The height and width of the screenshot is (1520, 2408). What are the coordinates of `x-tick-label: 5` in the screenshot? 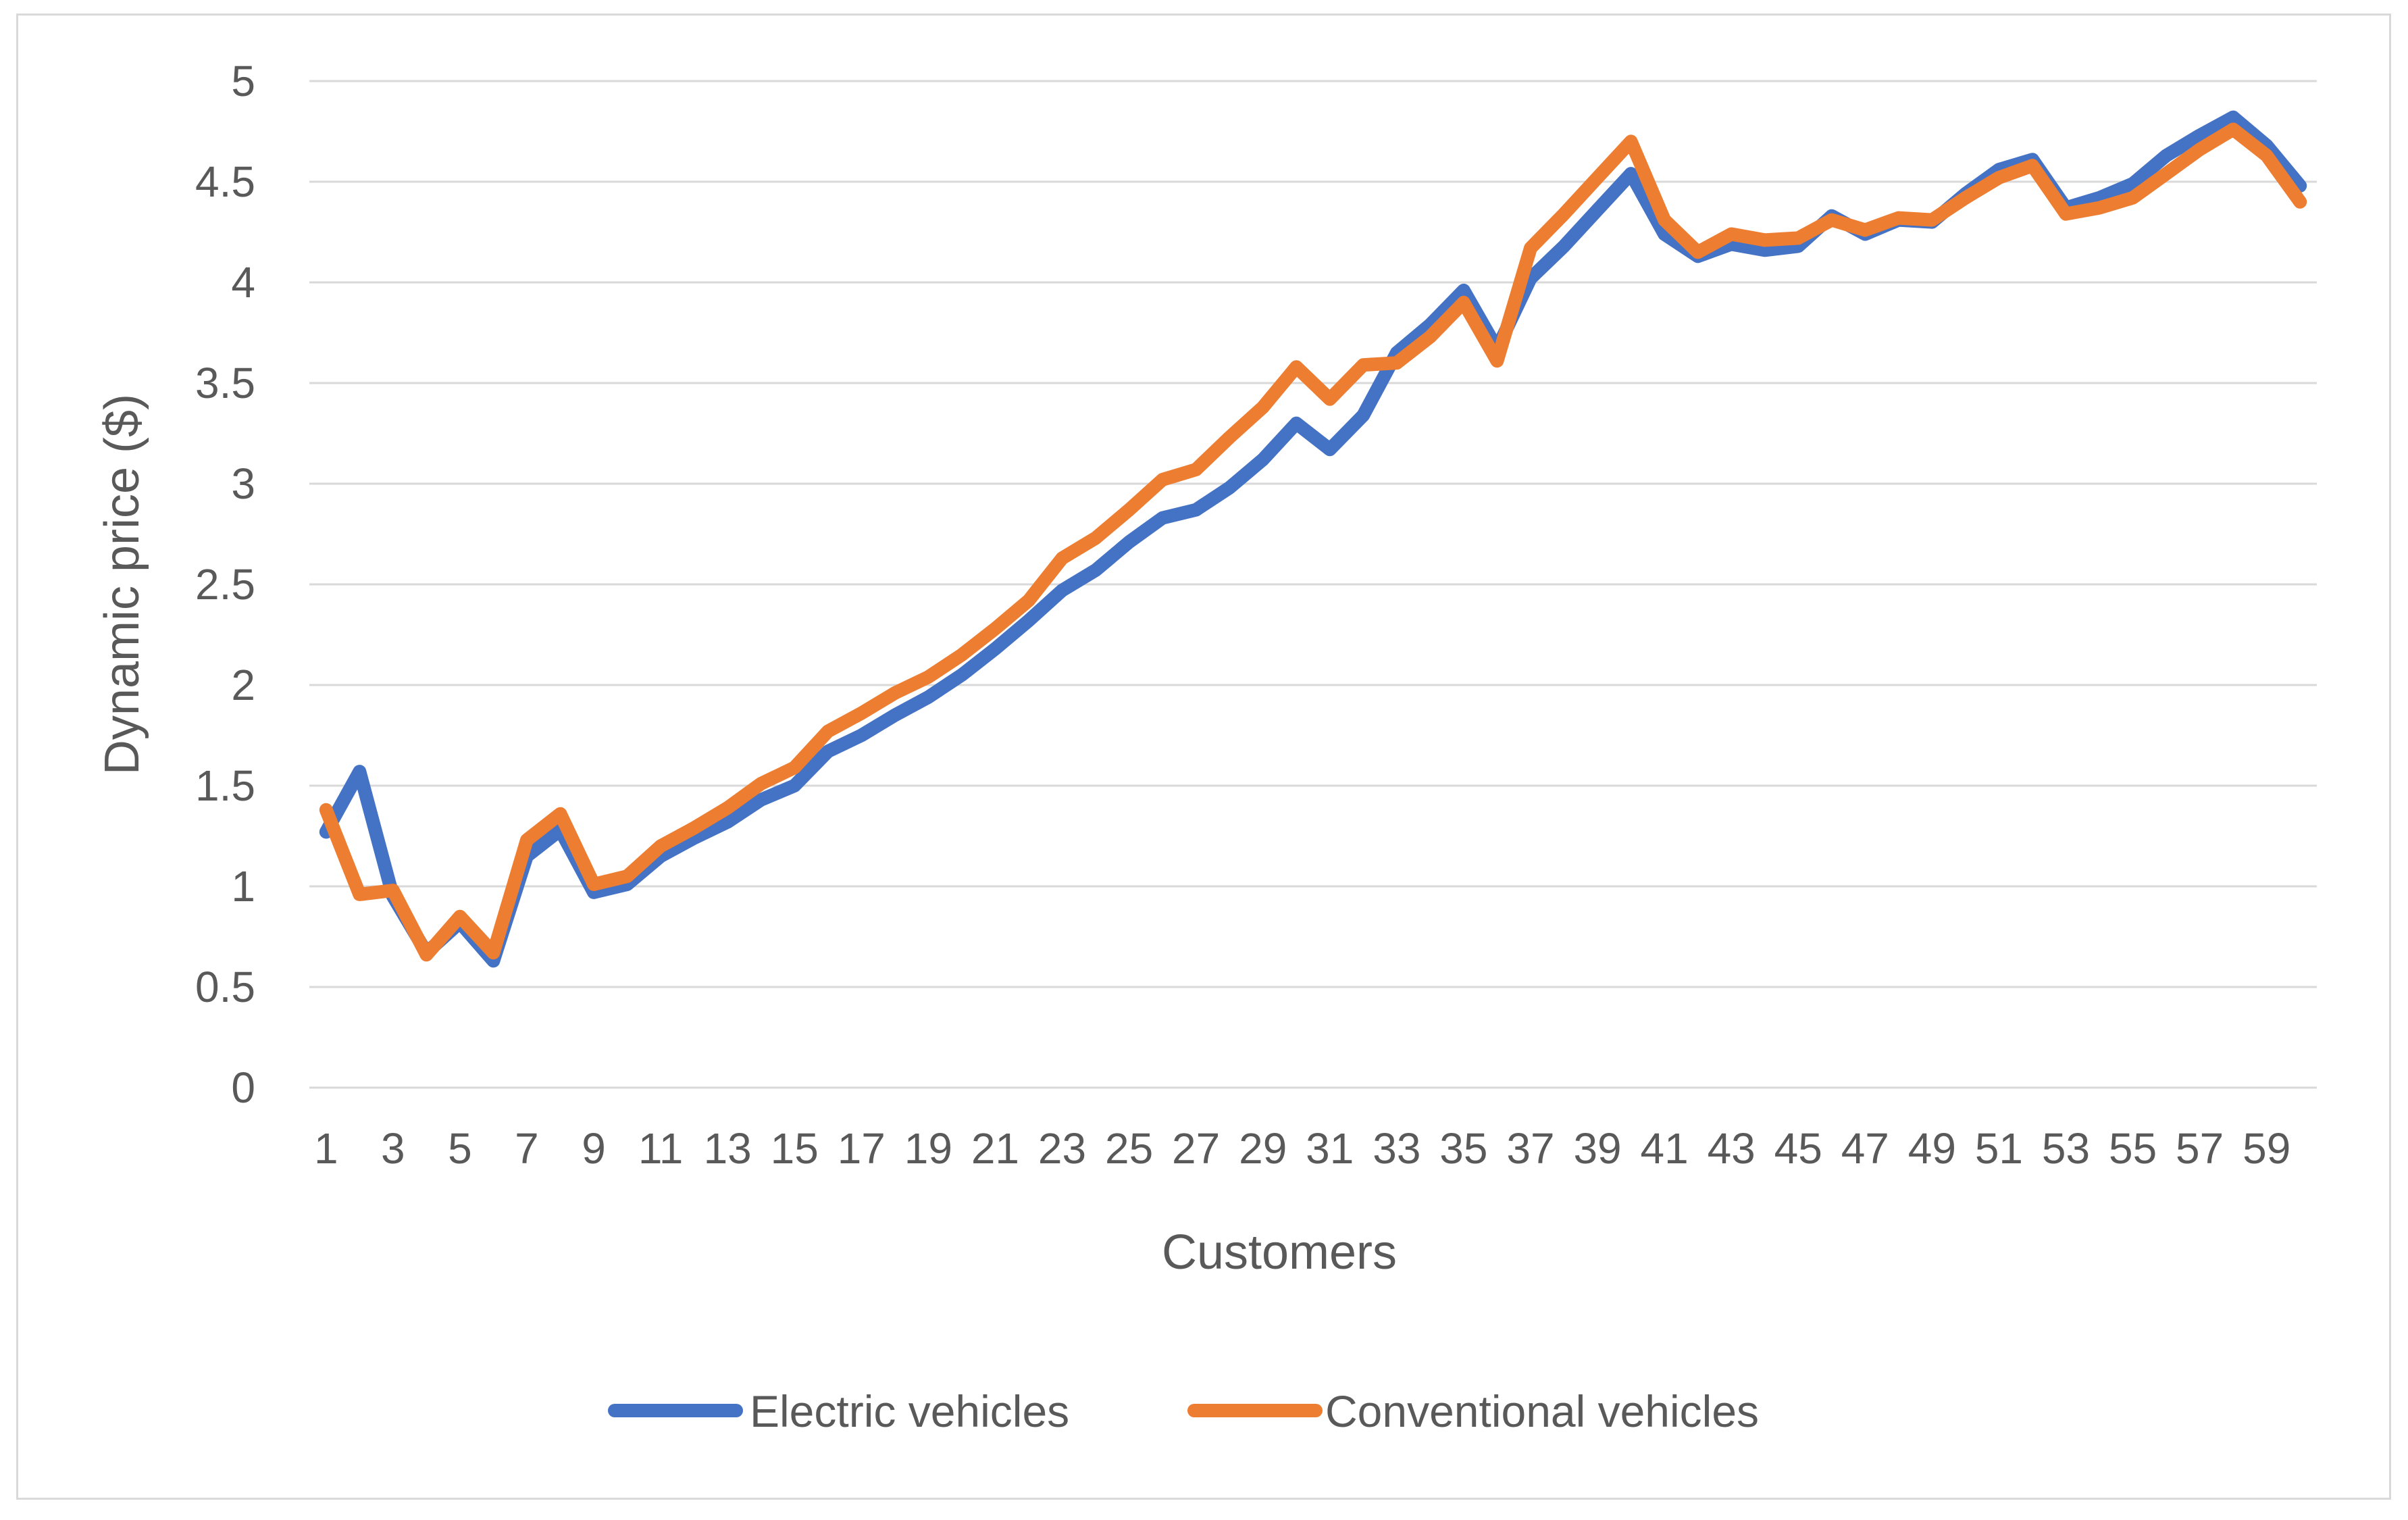 It's located at (460, 1149).